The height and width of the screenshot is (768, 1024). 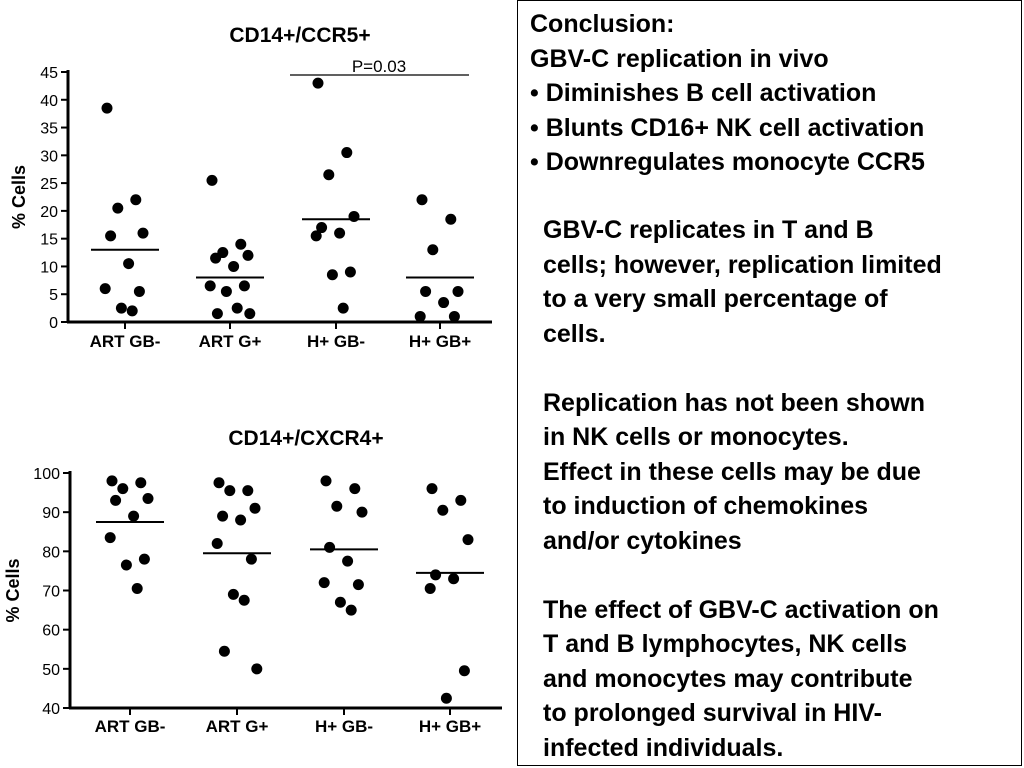 I want to click on conclusion-bullet: • Downregulates monocyte CCR5, so click(x=727, y=162).